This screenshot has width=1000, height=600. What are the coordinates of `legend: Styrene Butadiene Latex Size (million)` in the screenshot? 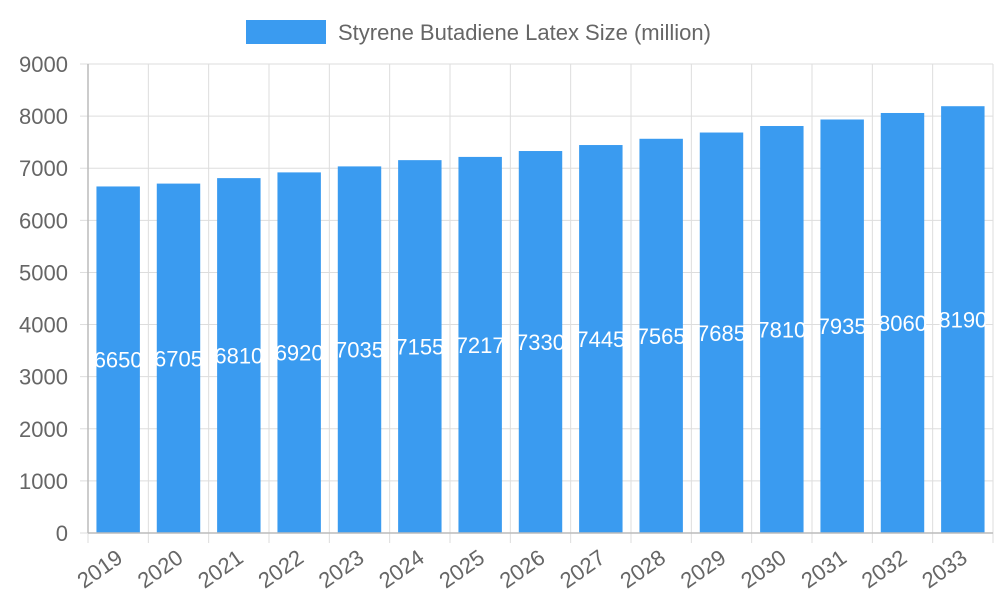 It's located at (478, 32).